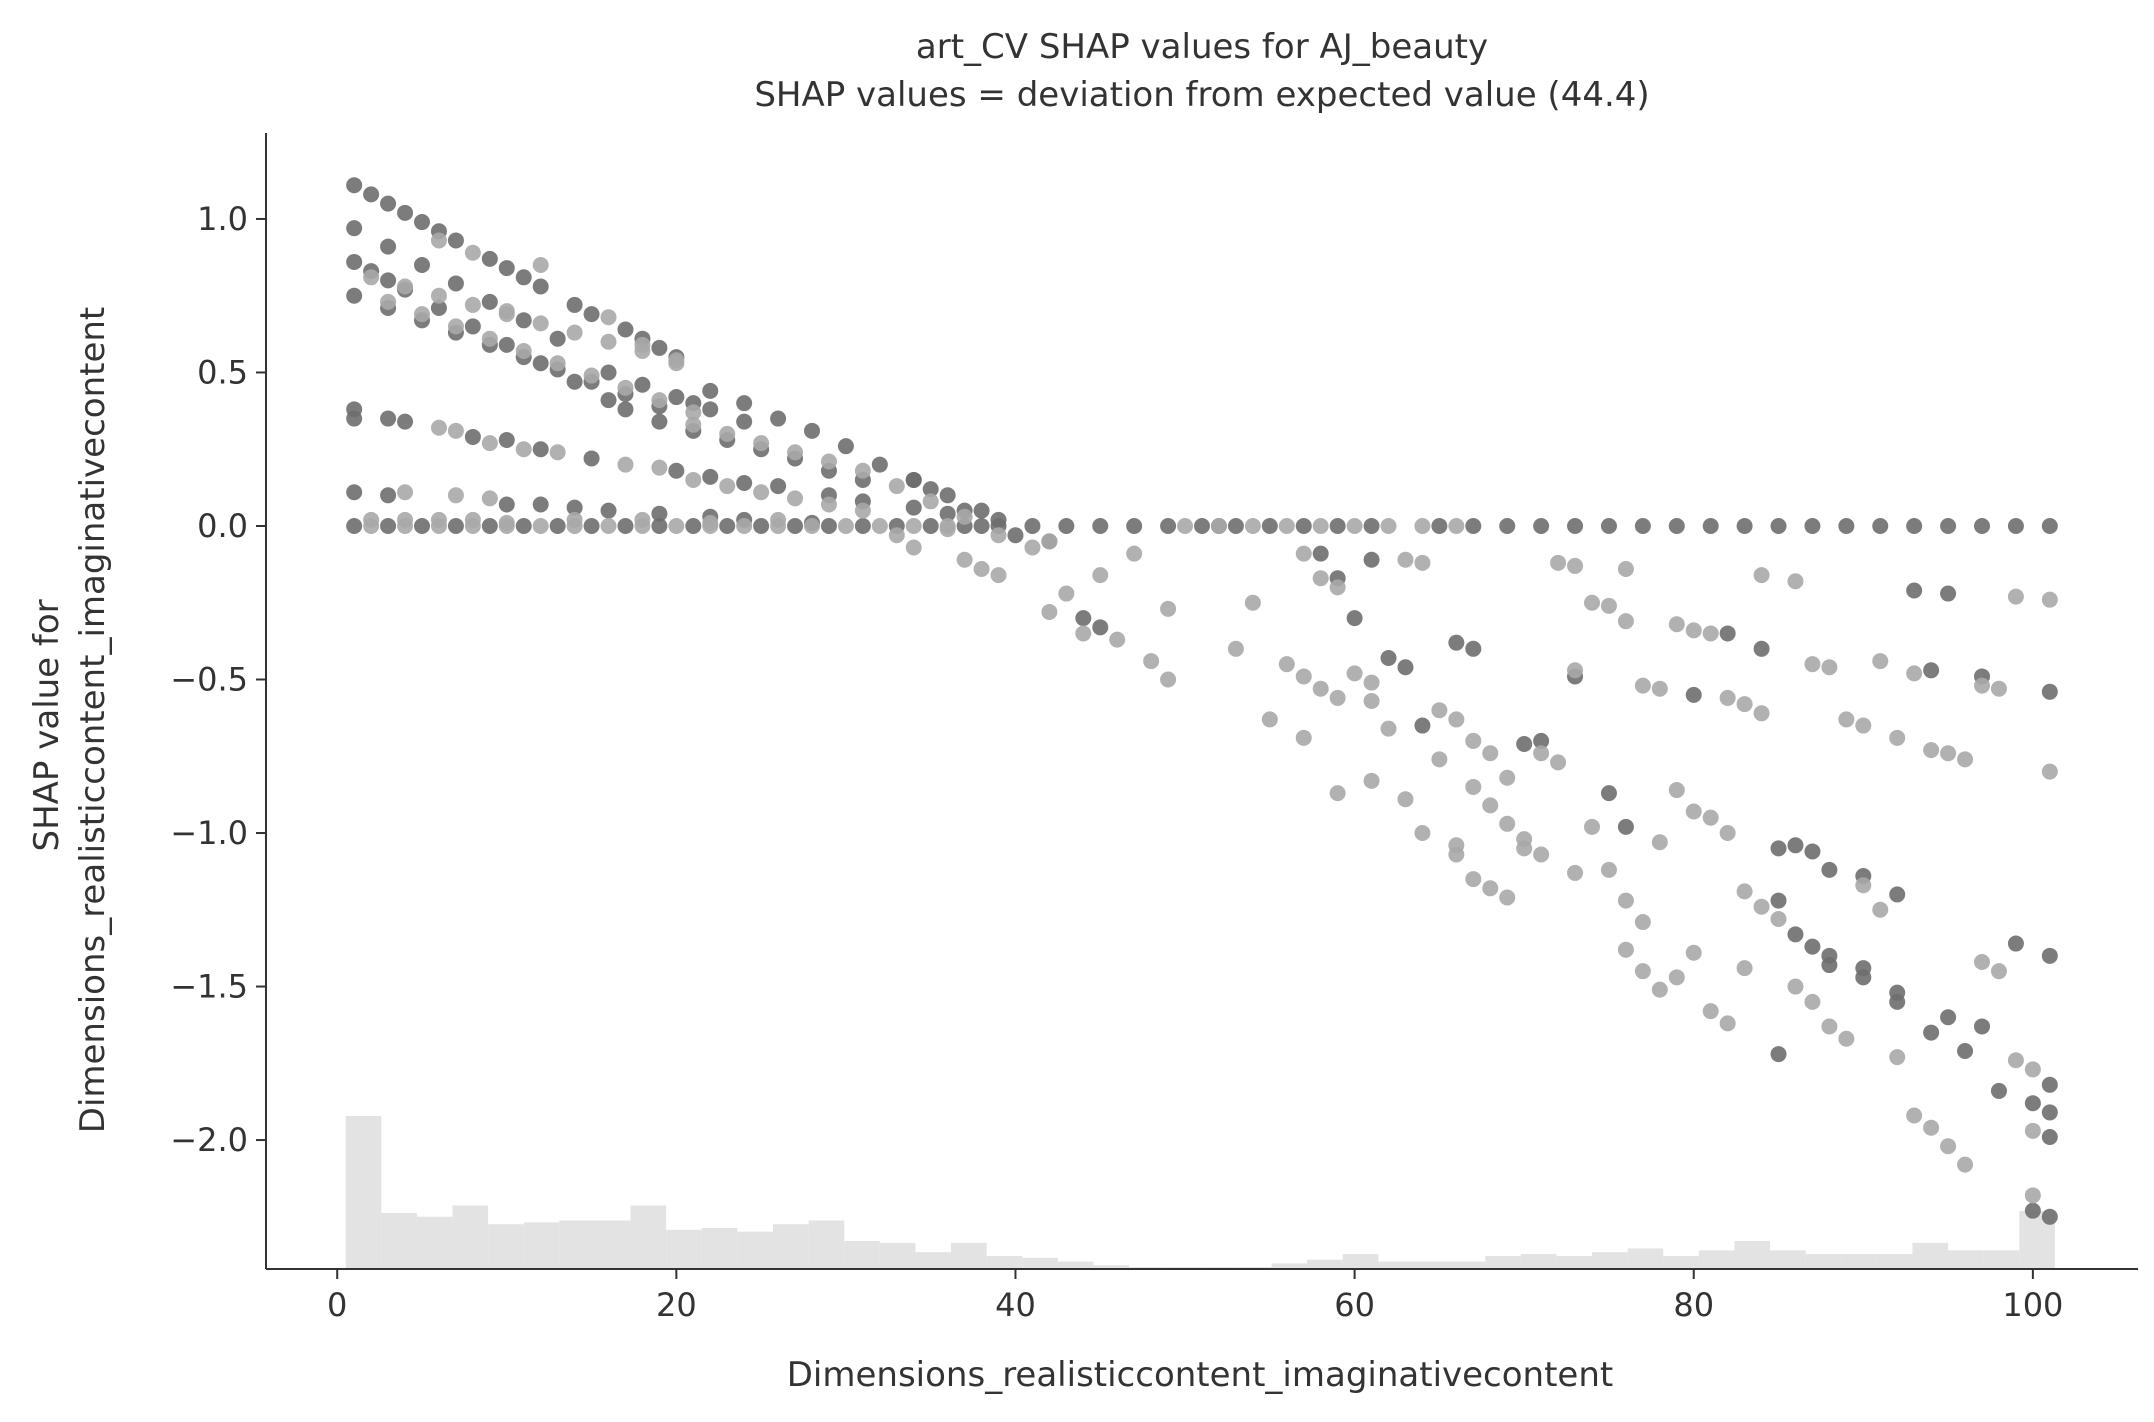  Describe the element at coordinates (222, 372) in the screenshot. I see `y-tick-label: 0.5` at that location.